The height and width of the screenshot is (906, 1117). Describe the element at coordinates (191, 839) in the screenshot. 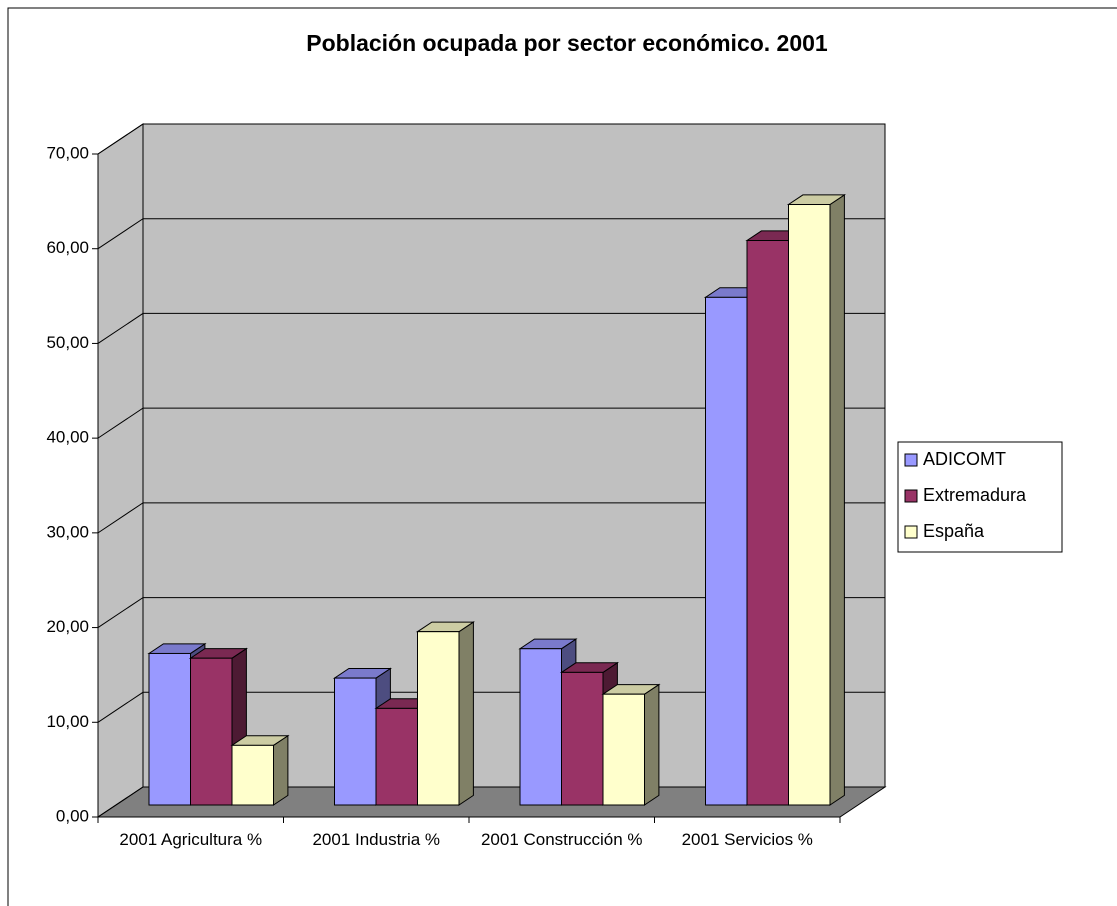

I see `x-tick-label: 2001 Agricultura %` at that location.